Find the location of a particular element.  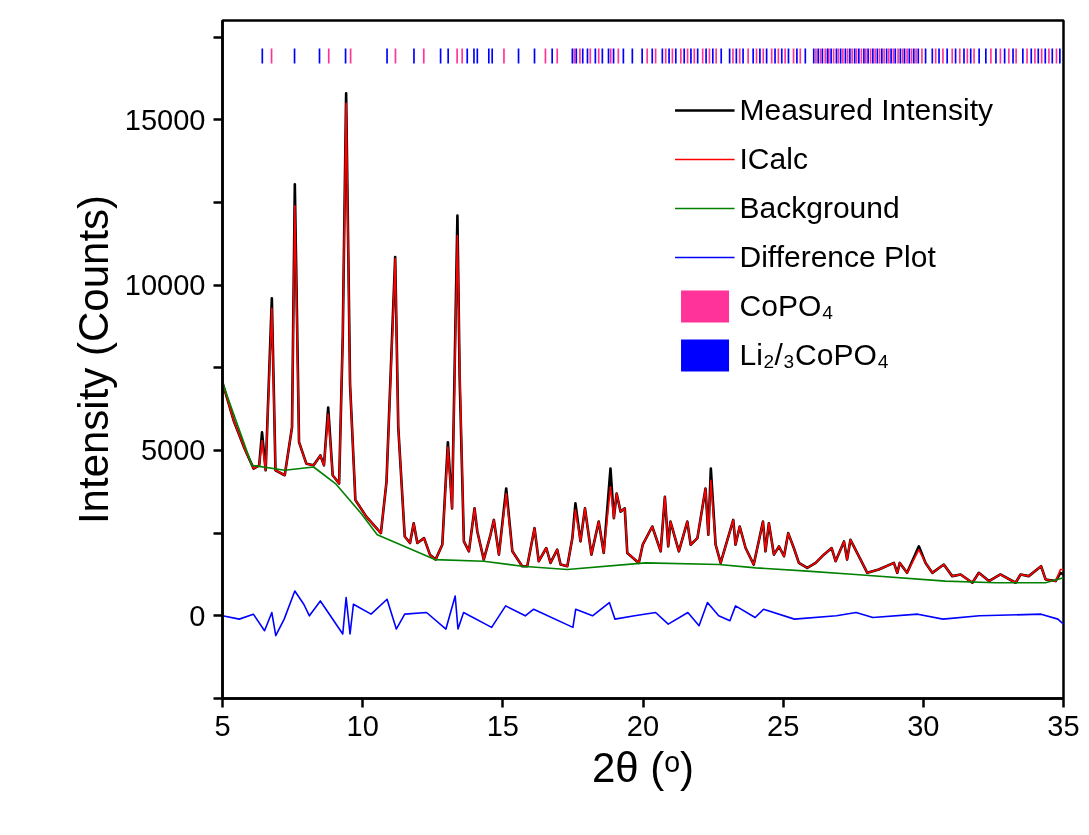

x-tick-label: 20 is located at coordinates (643, 725).